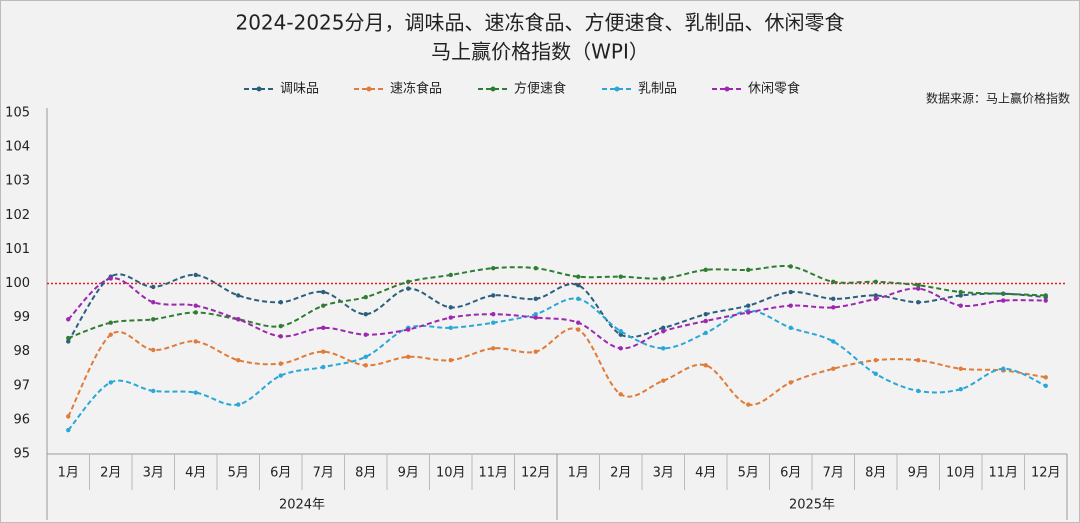 Image resolution: width=1080 pixels, height=523 pixels. What do you see at coordinates (17, 283) in the screenshot?
I see `y-tick-label: 100` at bounding box center [17, 283].